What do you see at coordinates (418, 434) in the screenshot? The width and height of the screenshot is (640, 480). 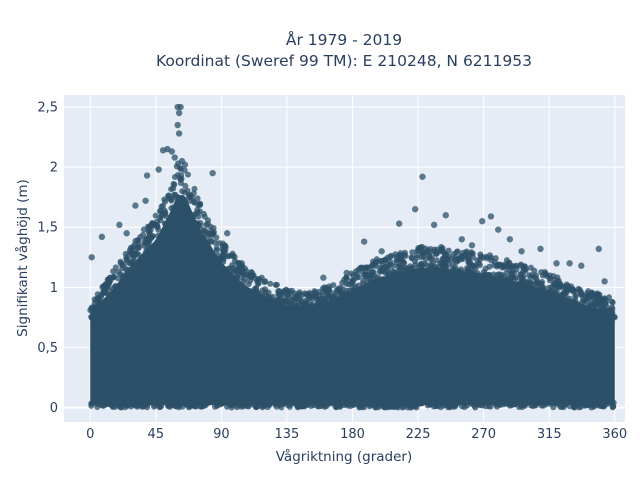 I see `x-tick-label: 225` at bounding box center [418, 434].